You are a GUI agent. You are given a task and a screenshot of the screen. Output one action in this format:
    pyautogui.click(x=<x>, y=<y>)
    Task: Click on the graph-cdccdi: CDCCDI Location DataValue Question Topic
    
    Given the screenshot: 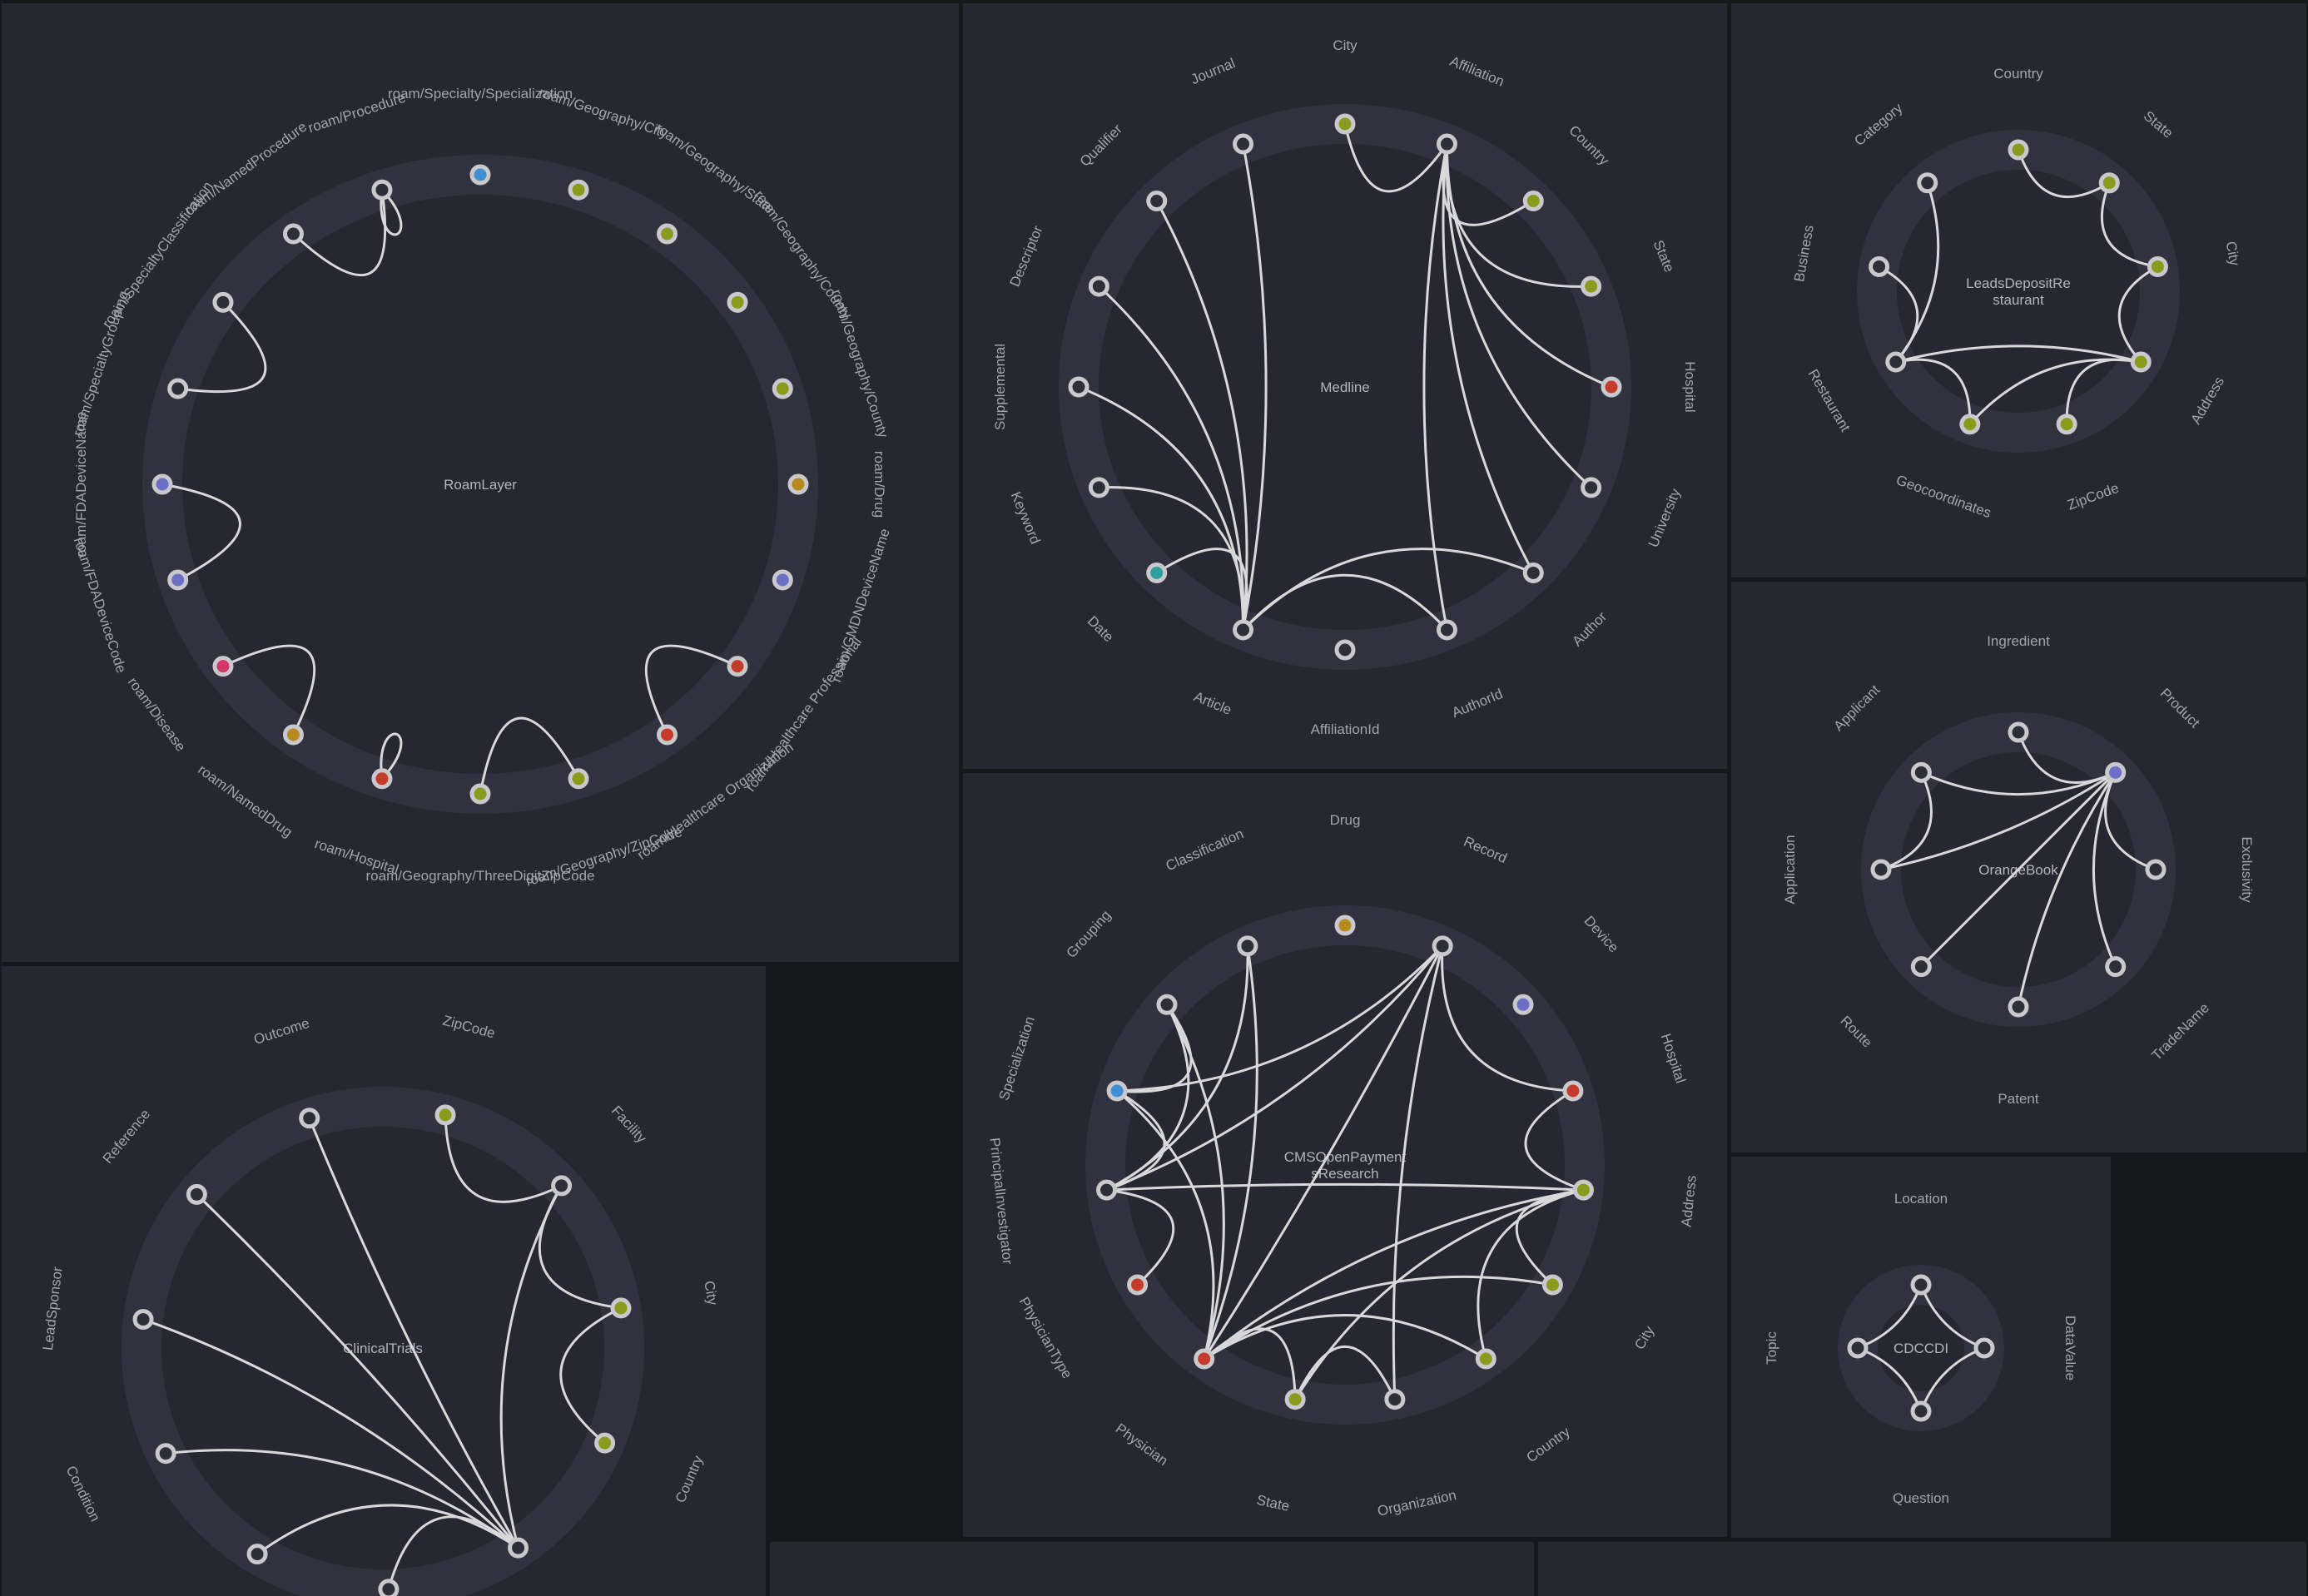 What is the action you would take?
    pyautogui.click(x=1921, y=1348)
    